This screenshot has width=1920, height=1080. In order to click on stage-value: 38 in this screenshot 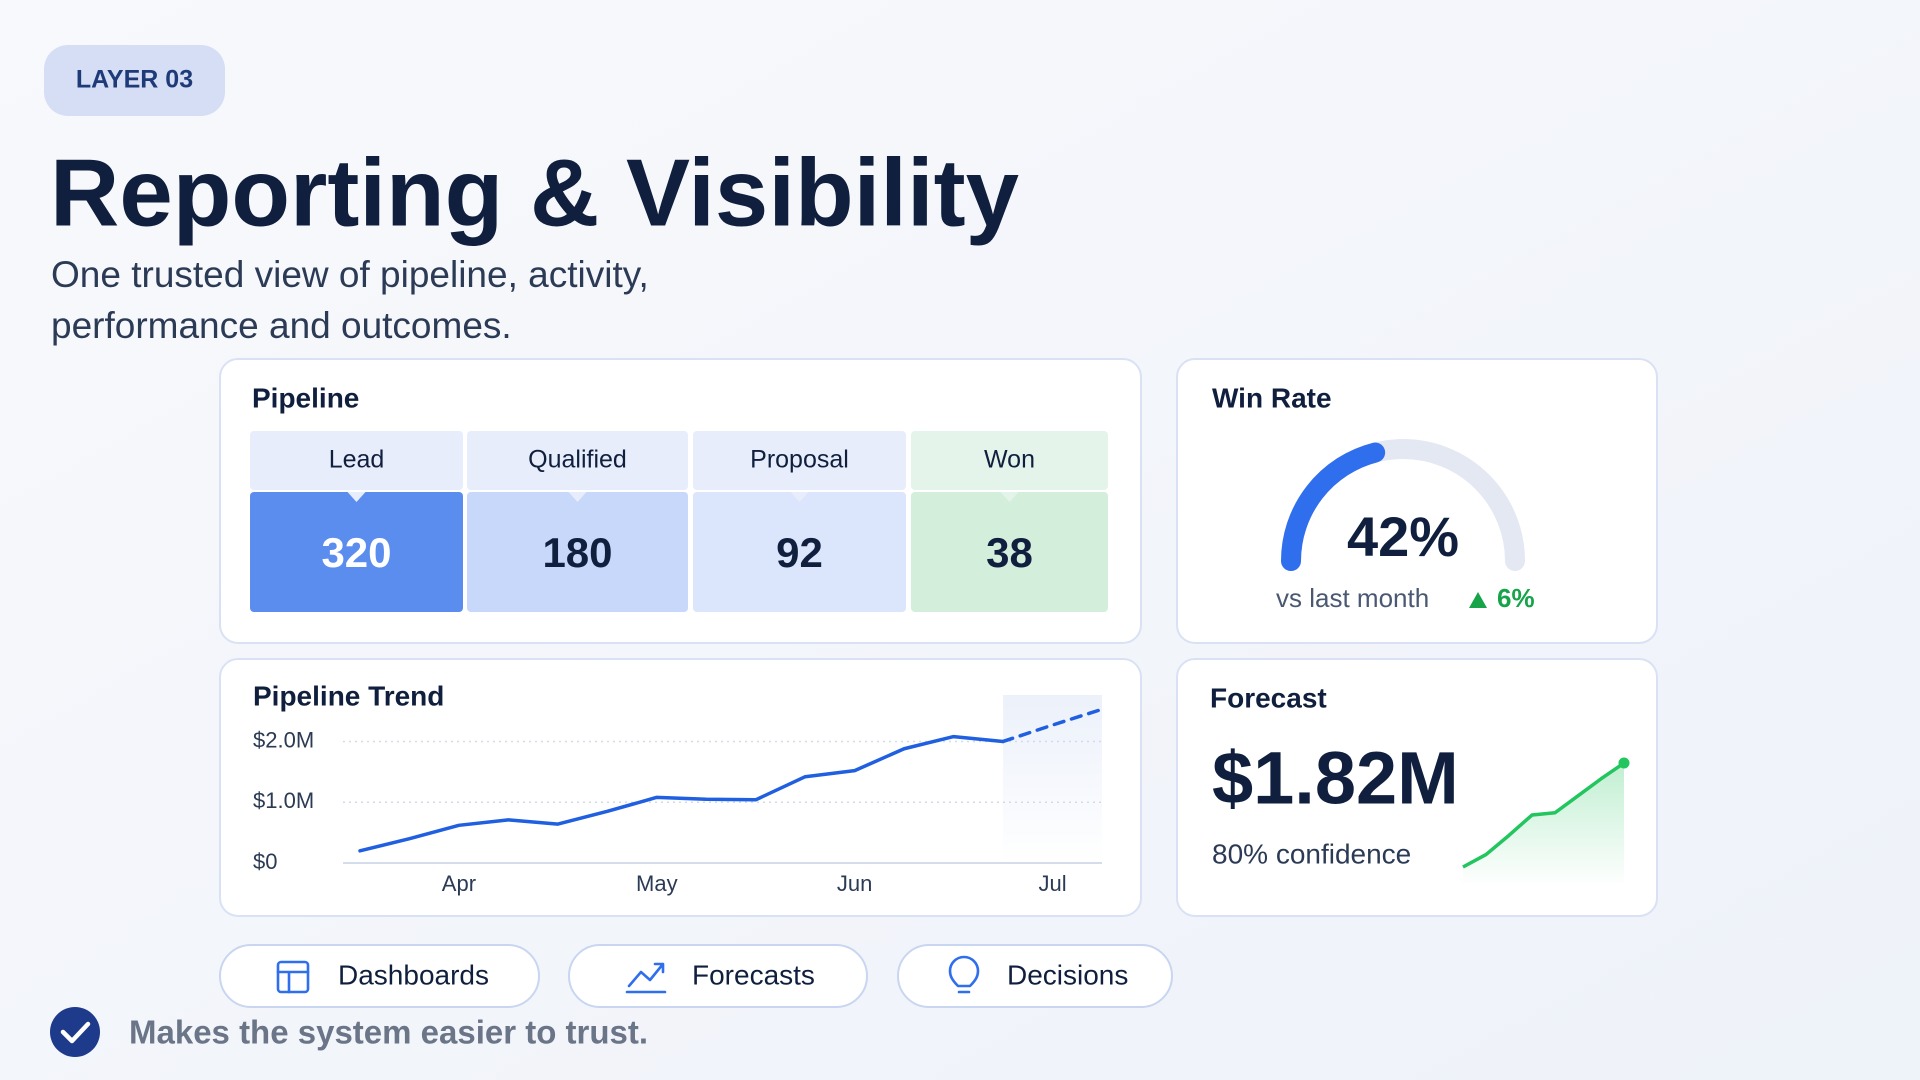, I will do `click(1009, 552)`.